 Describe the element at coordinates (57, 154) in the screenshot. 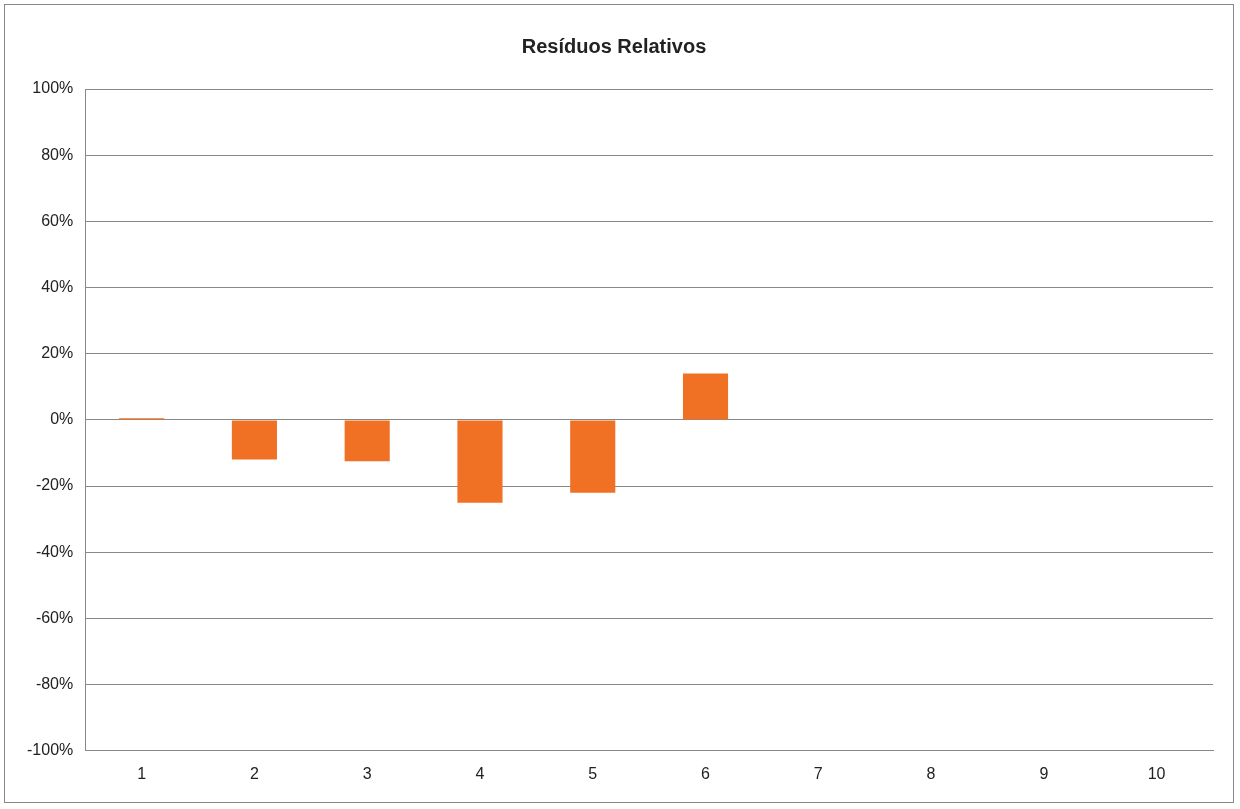

I see `y-tick-label: 80%` at that location.